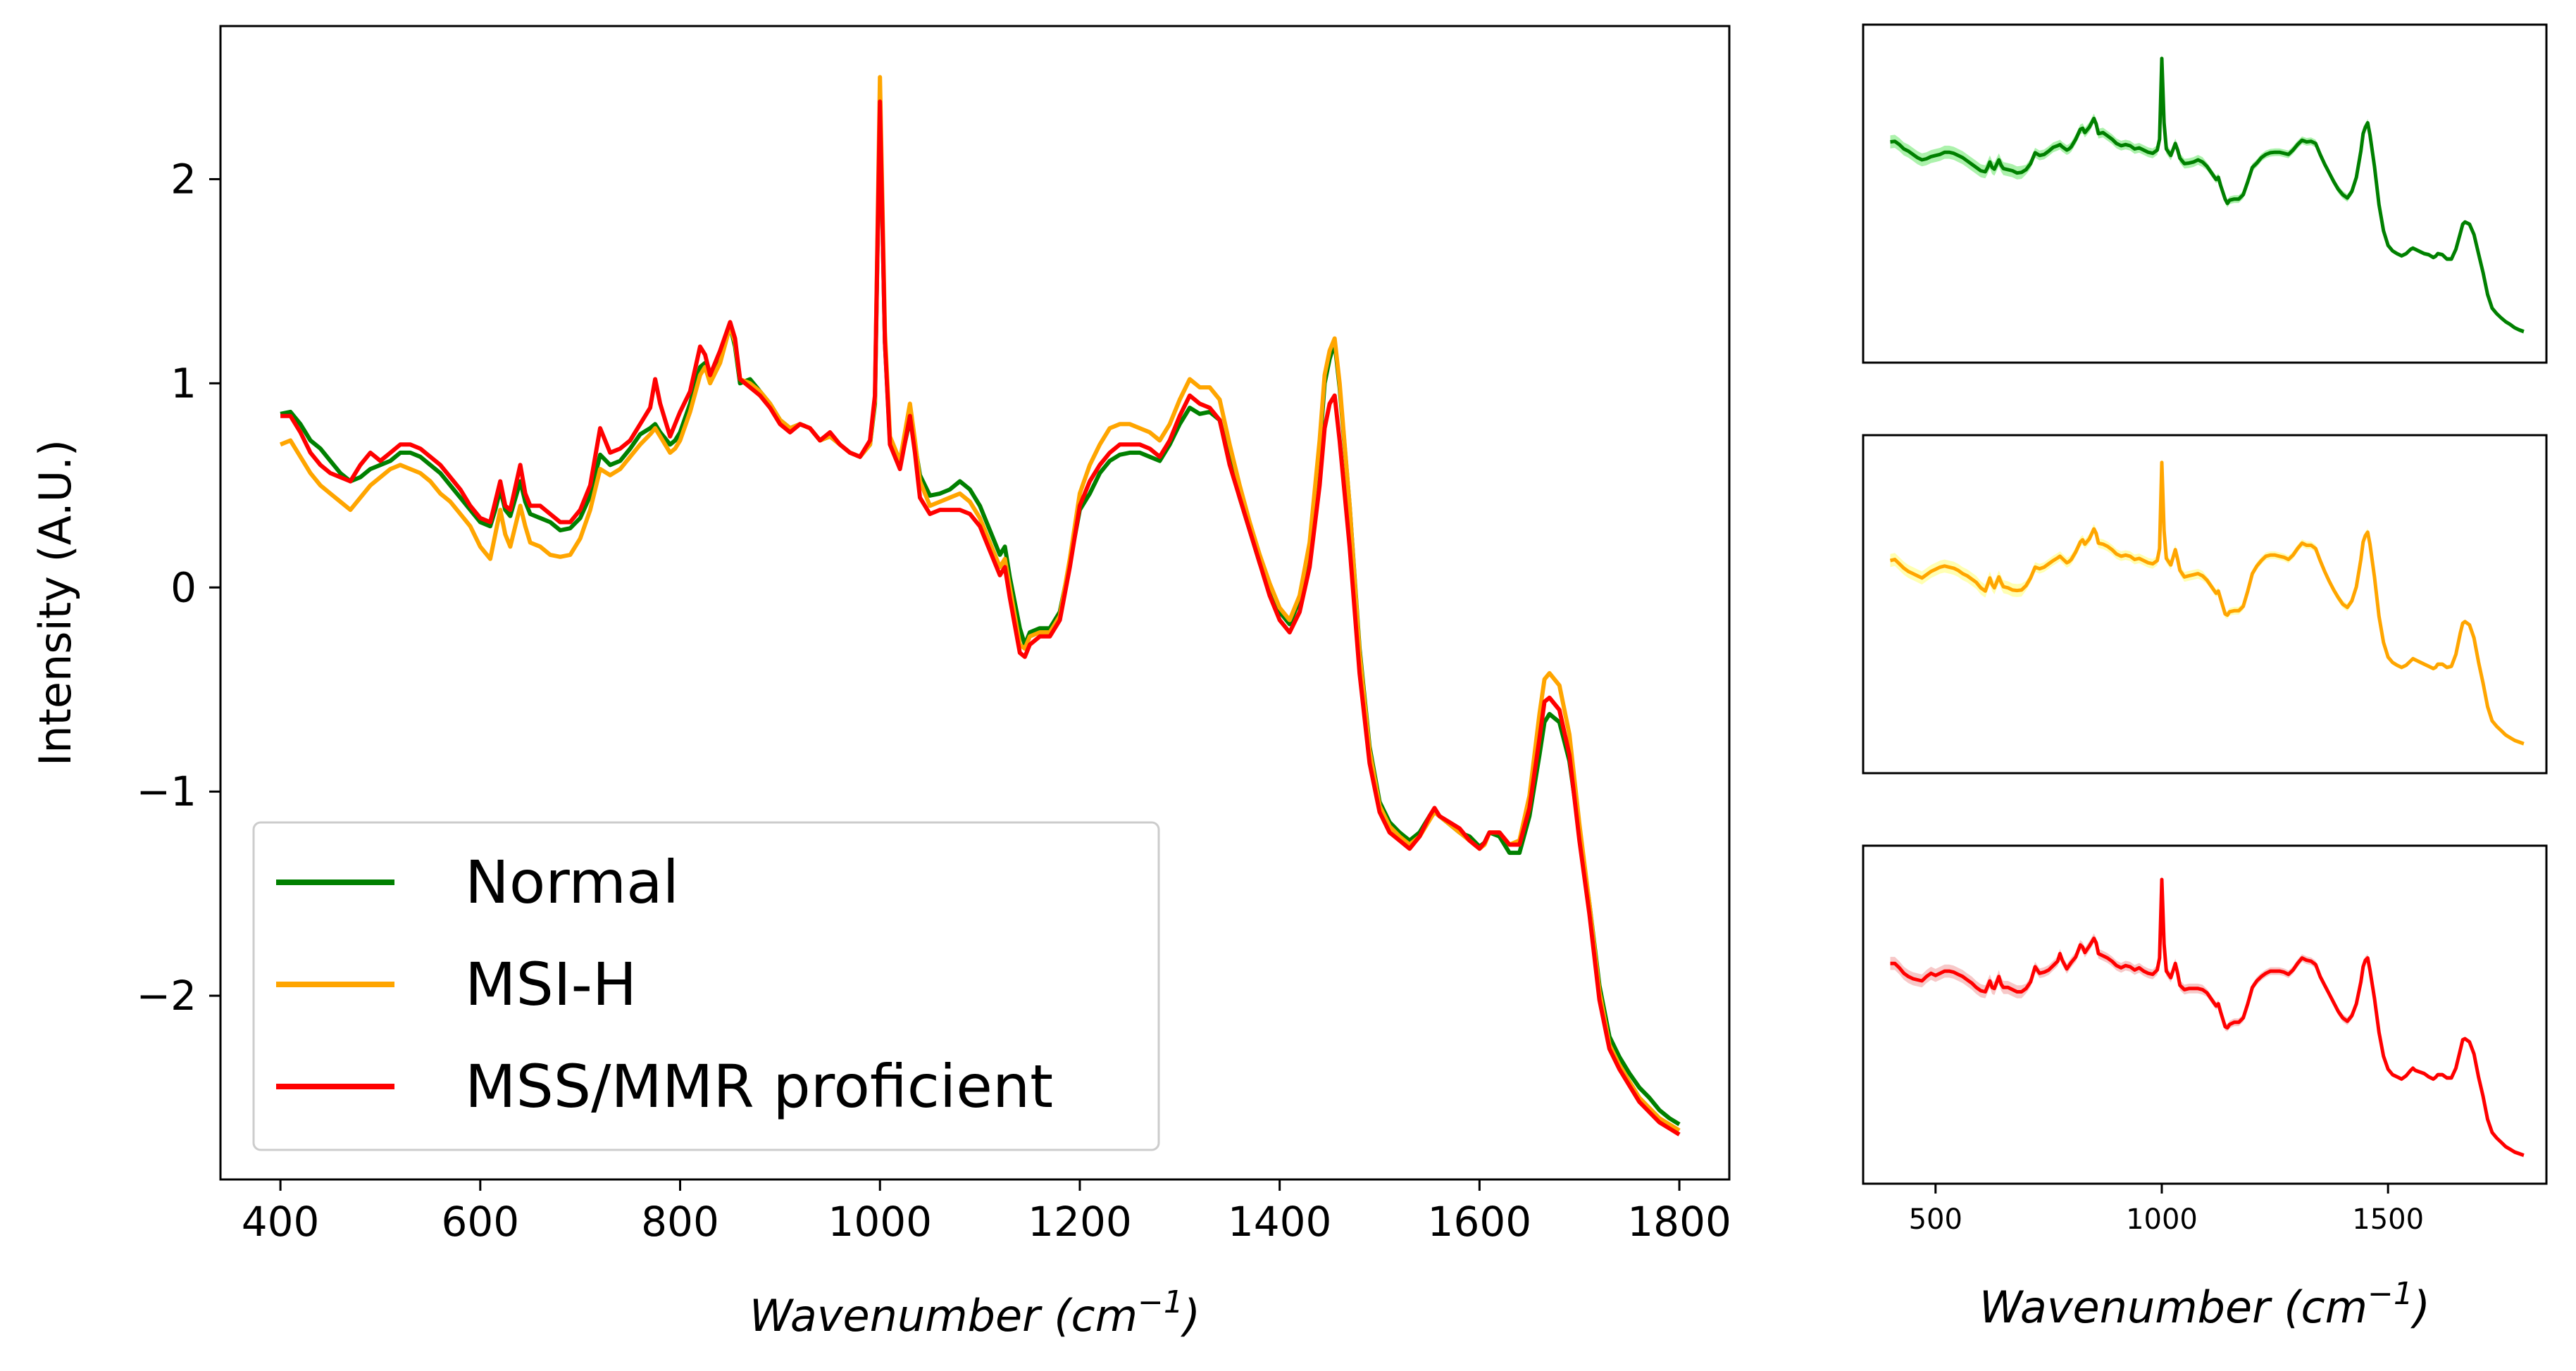 Image resolution: width=2576 pixels, height=1371 pixels. I want to click on mss-mmr-proficient-mean-line, so click(2207, 1018).